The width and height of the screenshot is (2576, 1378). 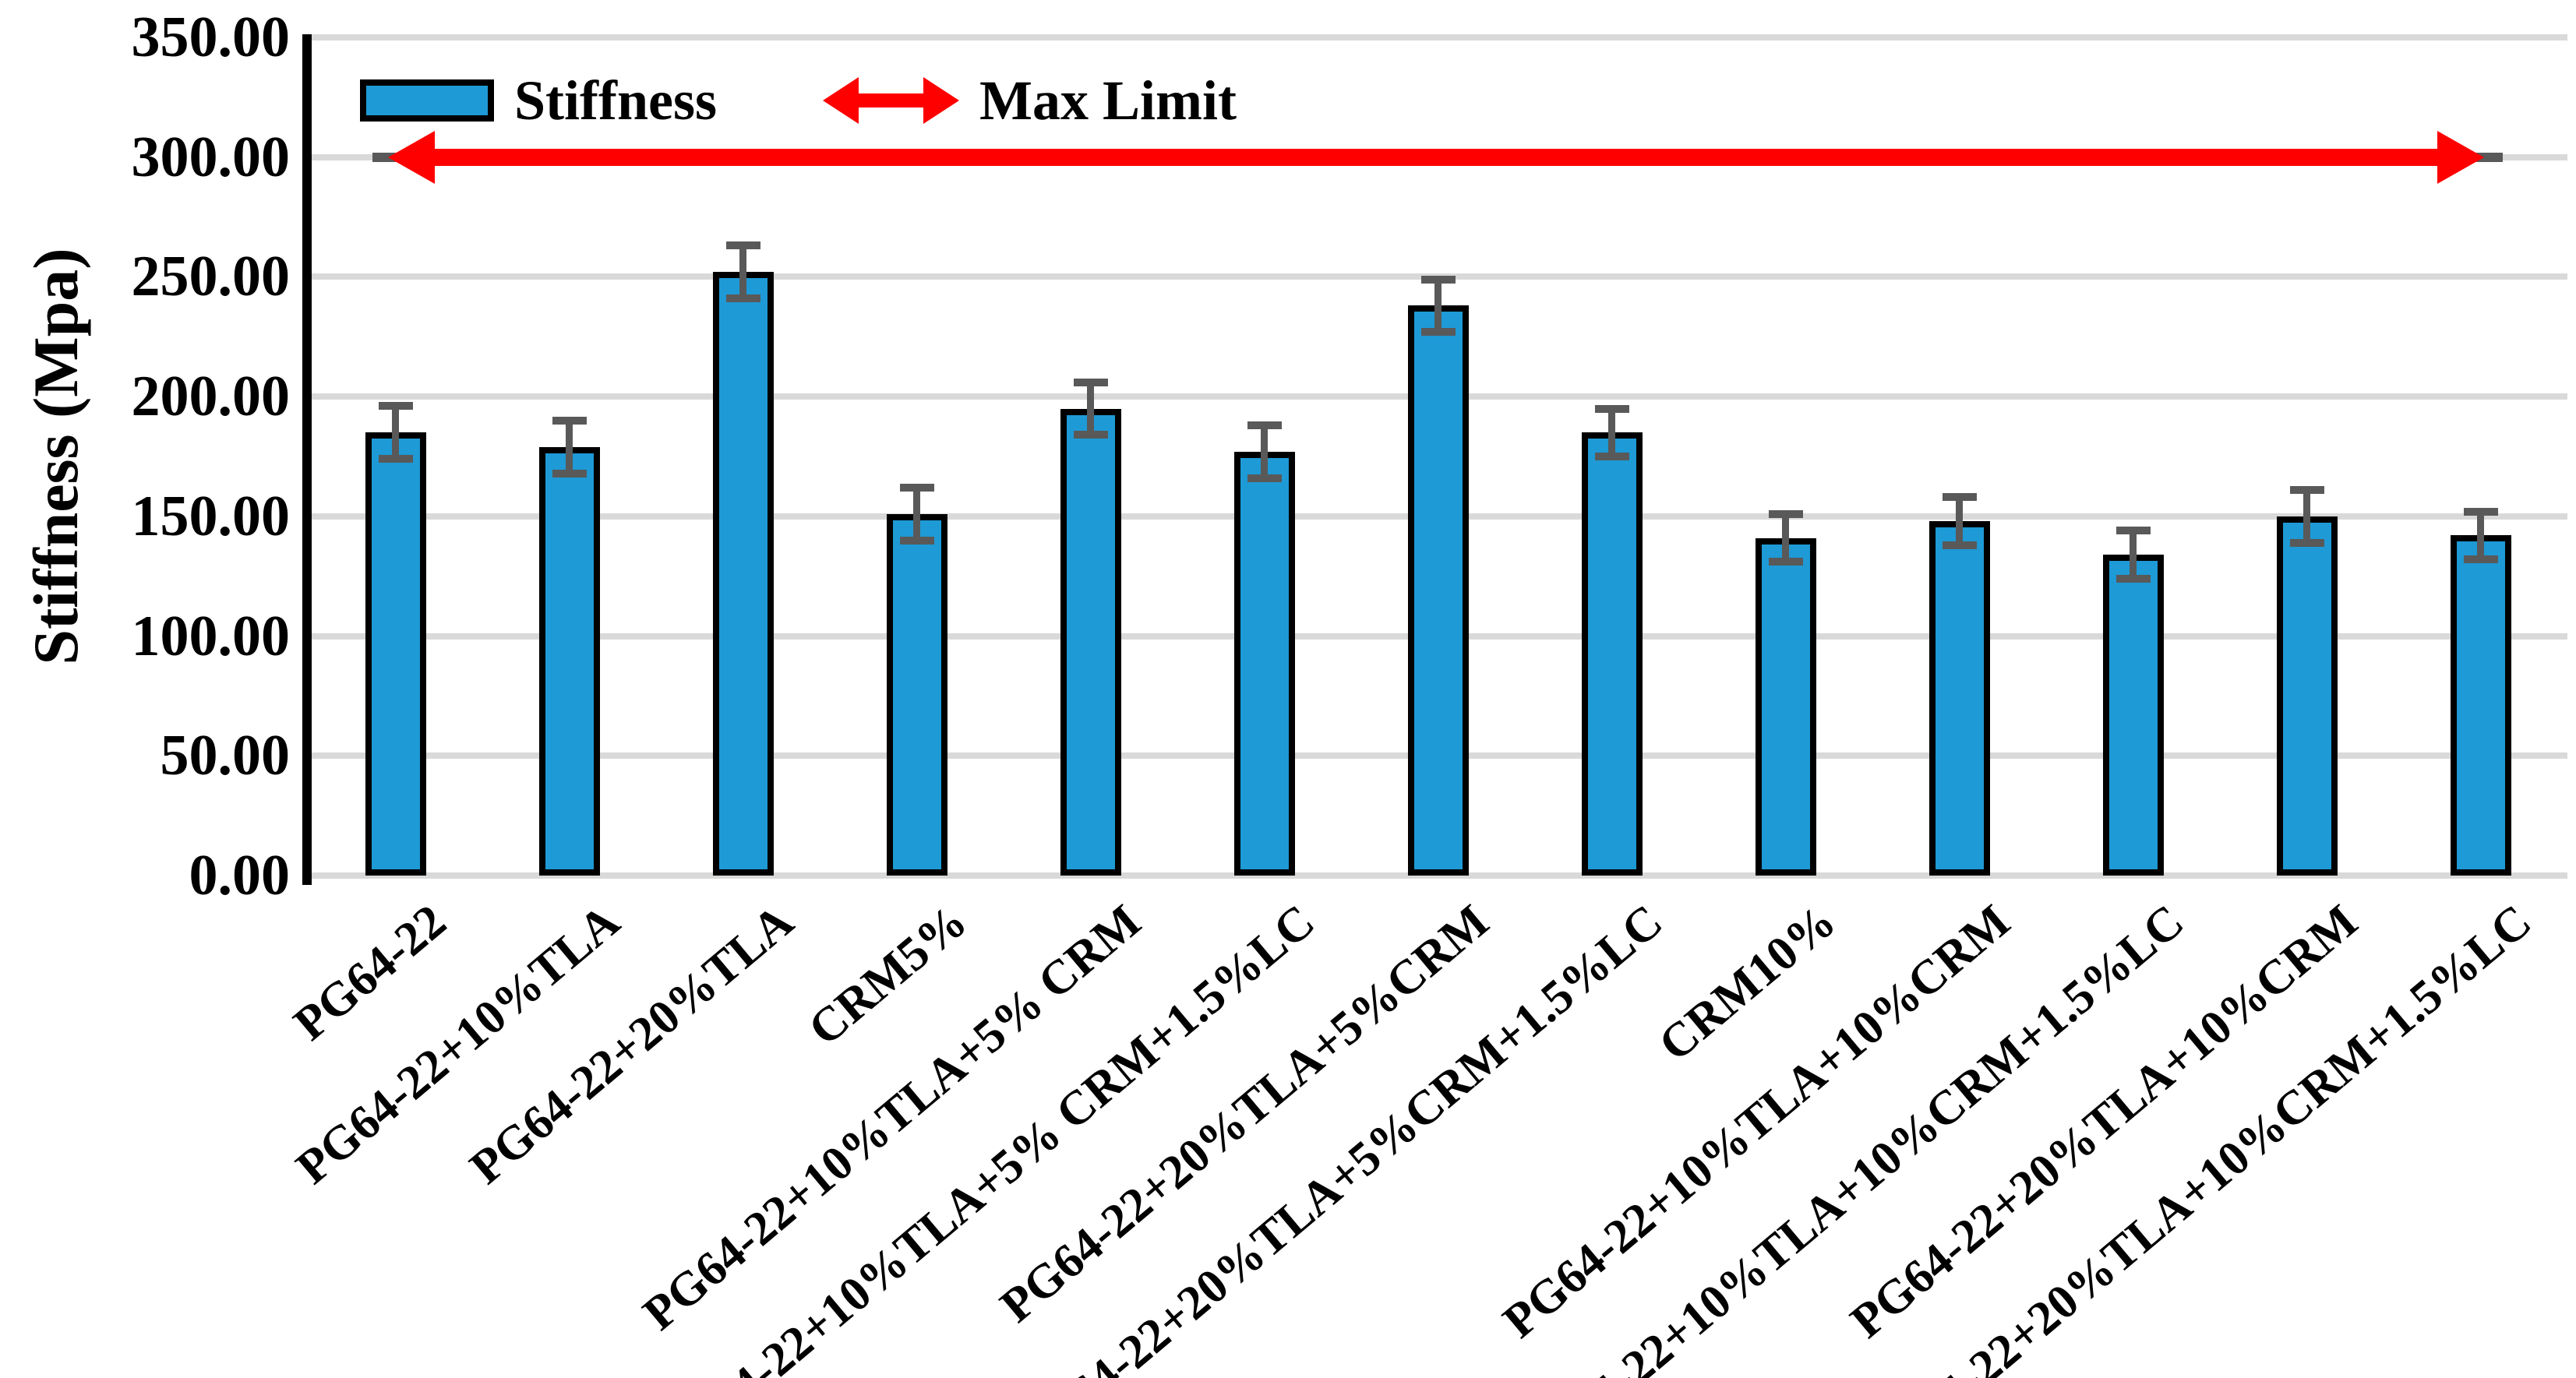 I want to click on y-tick-label: 250.00, so click(x=211, y=277).